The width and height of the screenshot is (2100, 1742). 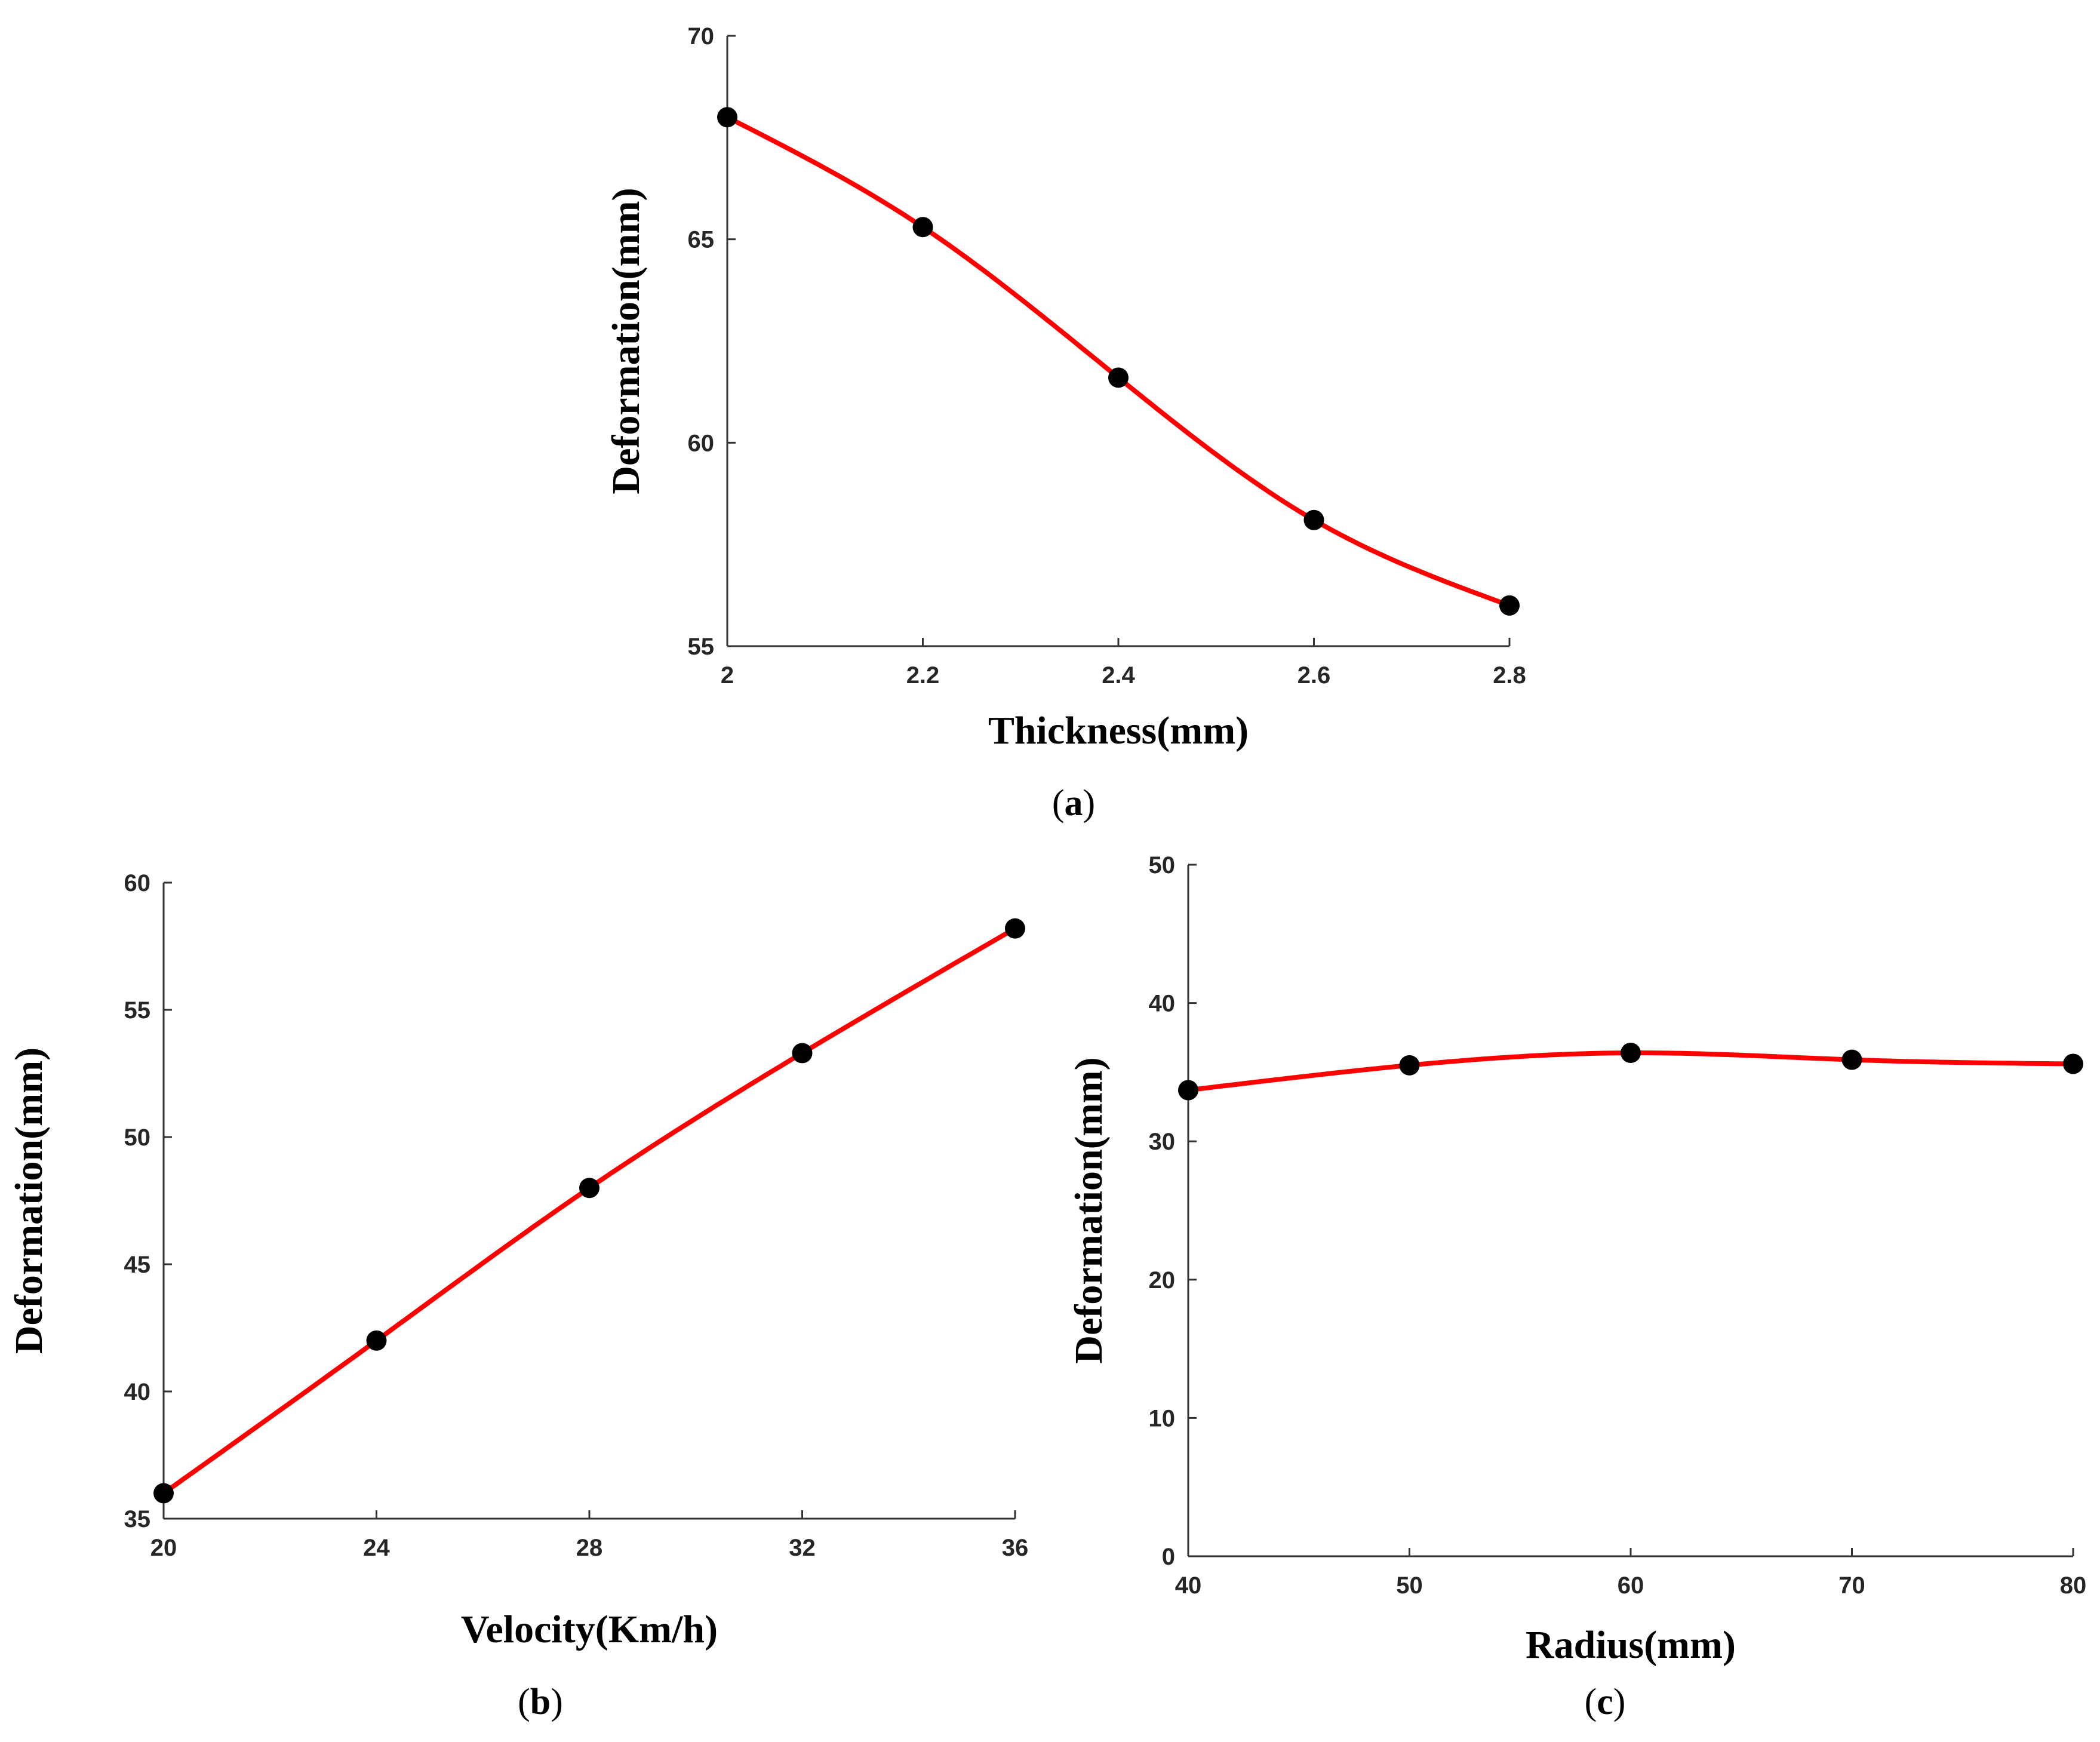 I want to click on y-tick-label: 45, so click(x=137, y=1265).